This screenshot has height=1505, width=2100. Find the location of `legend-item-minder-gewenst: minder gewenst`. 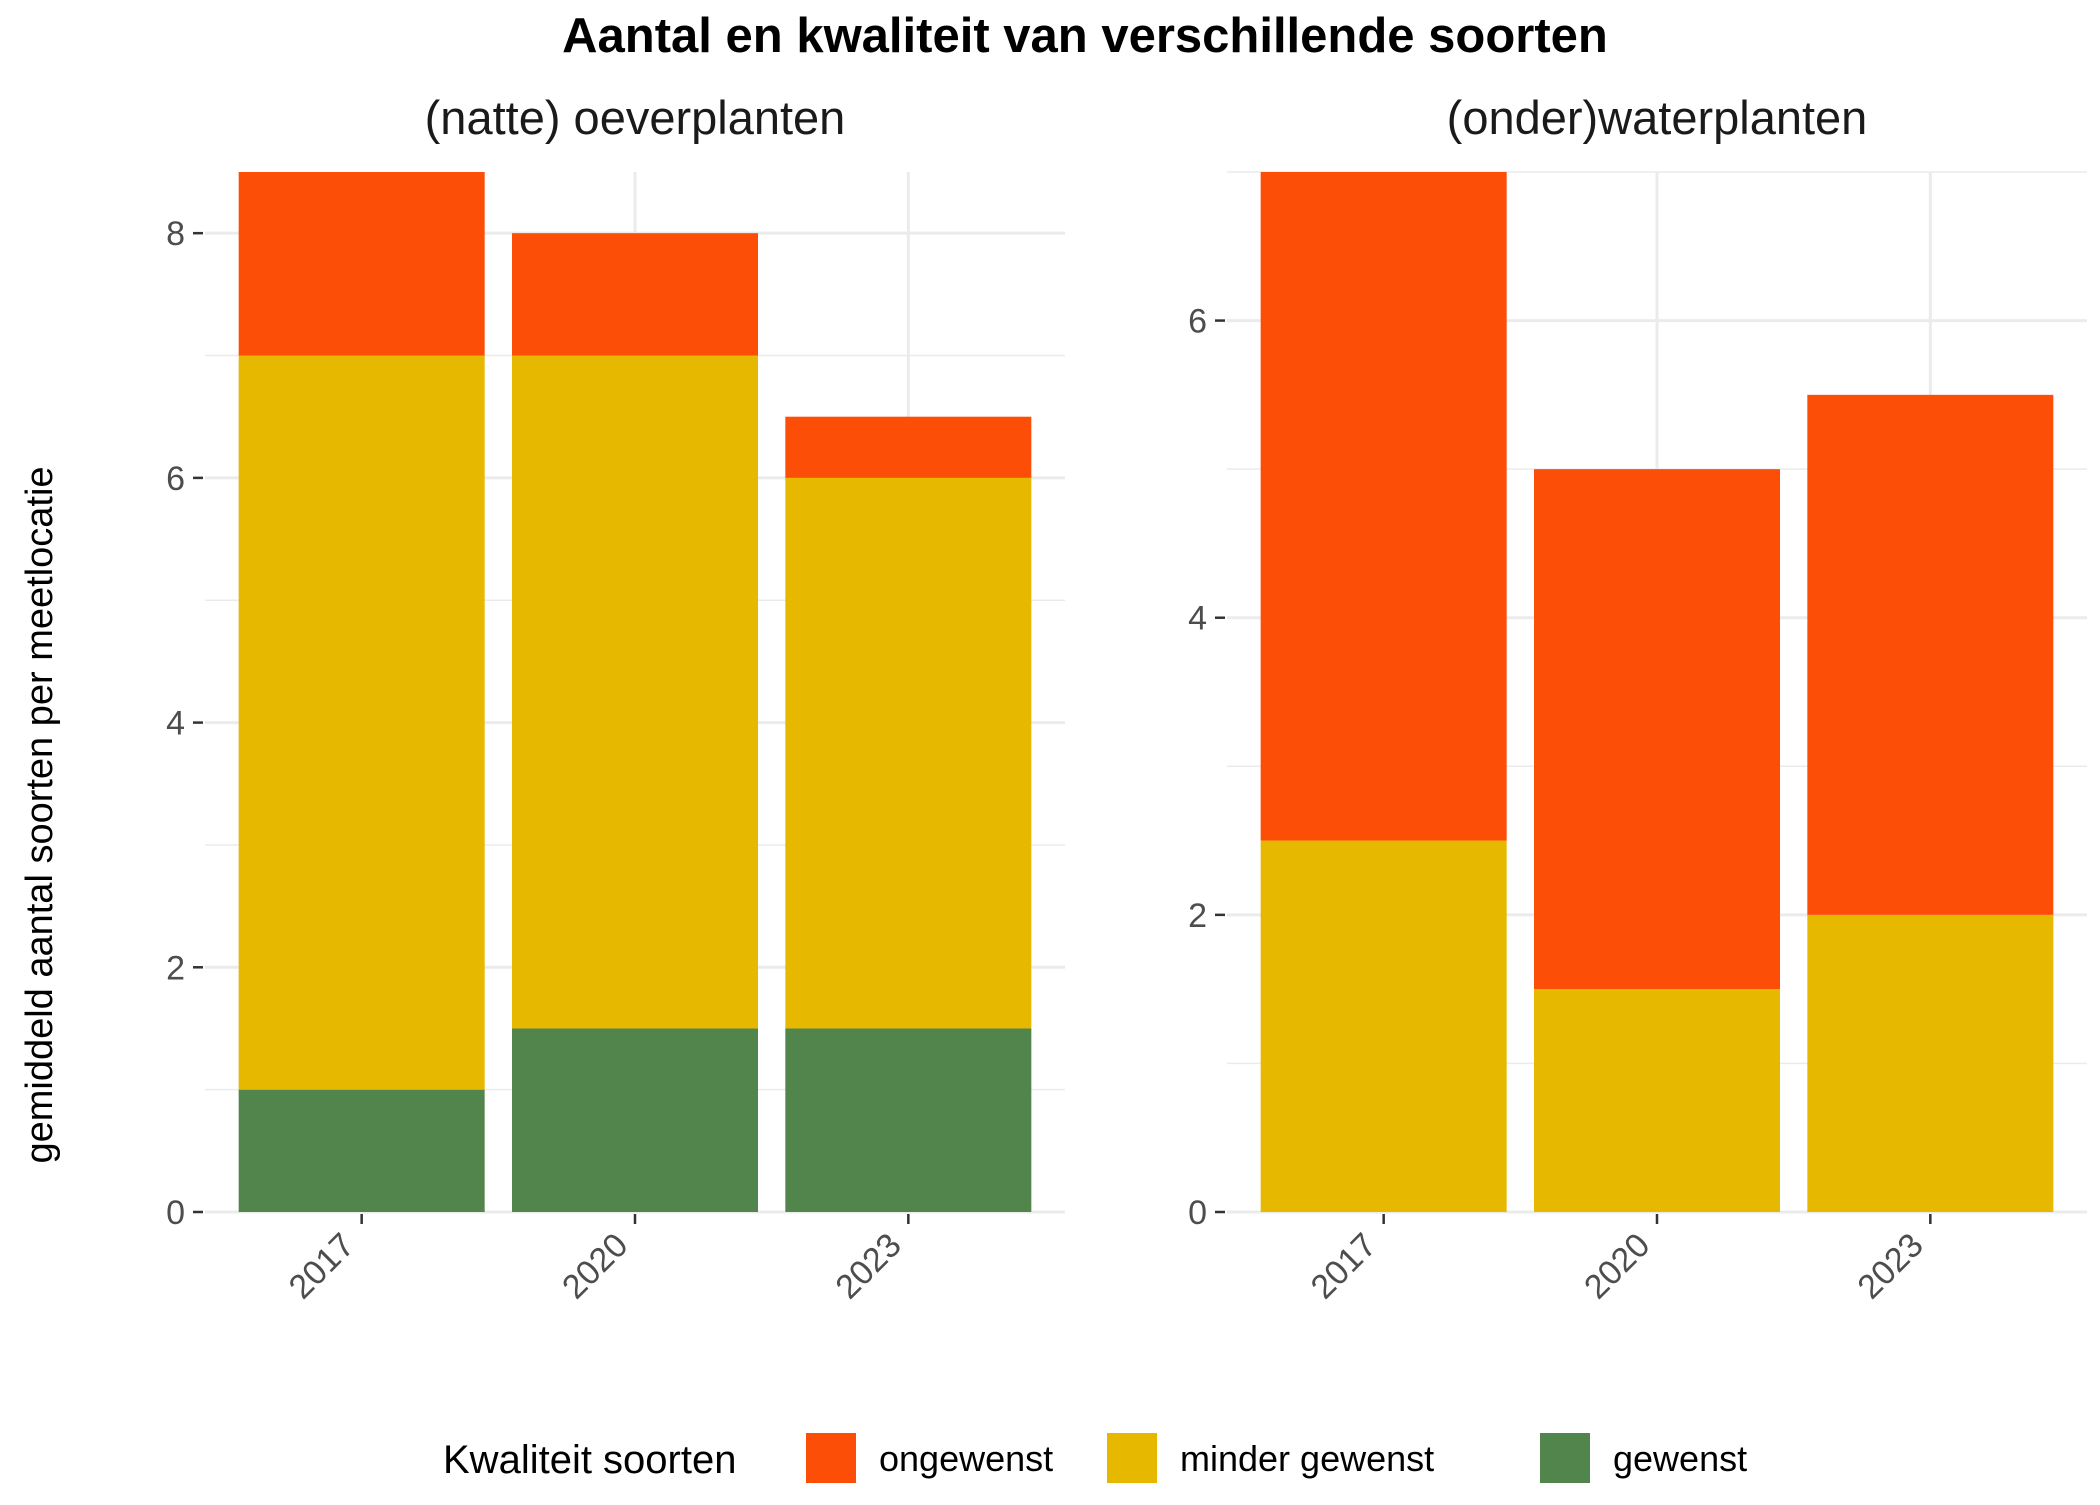

legend-item-minder-gewenst: minder gewenst is located at coordinates (1270, 1458).